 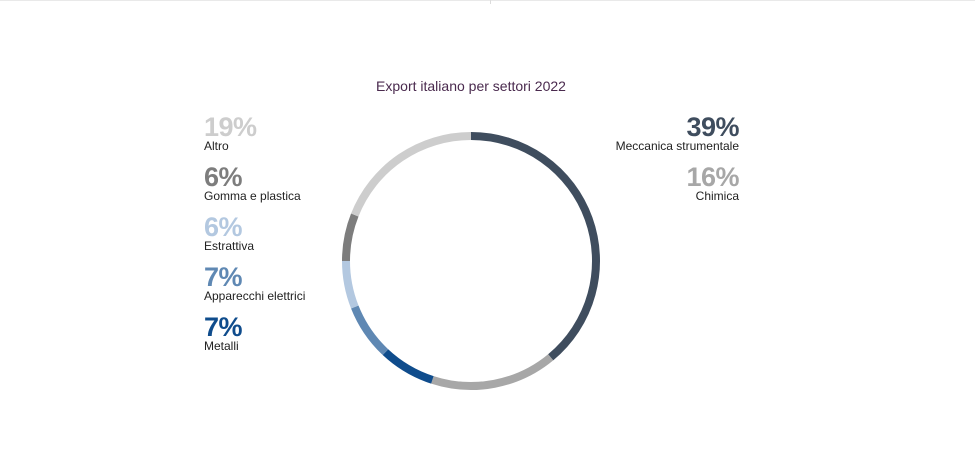 I want to click on legend-item-gomma-e-plastica: 6% Gomma e plastica, so click(x=252, y=183).